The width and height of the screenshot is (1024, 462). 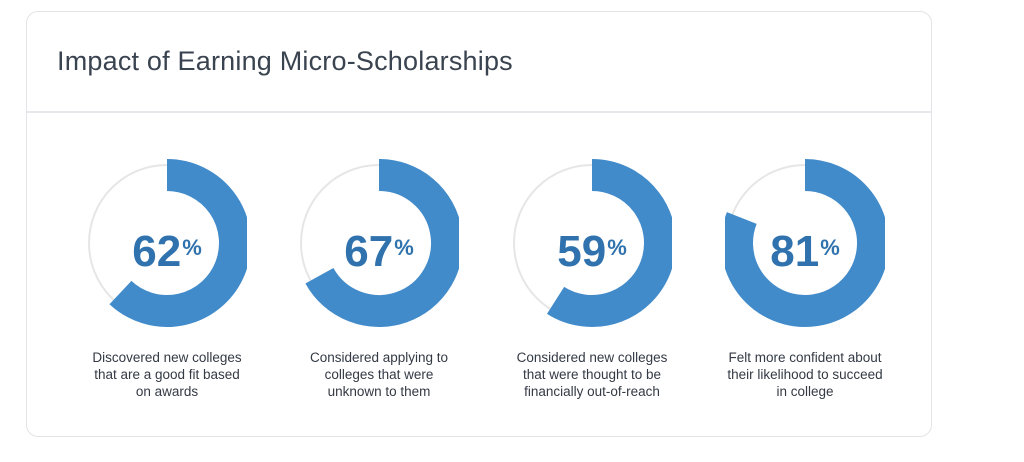 I want to click on donut-chart-2: 67%, so click(x=379, y=243).